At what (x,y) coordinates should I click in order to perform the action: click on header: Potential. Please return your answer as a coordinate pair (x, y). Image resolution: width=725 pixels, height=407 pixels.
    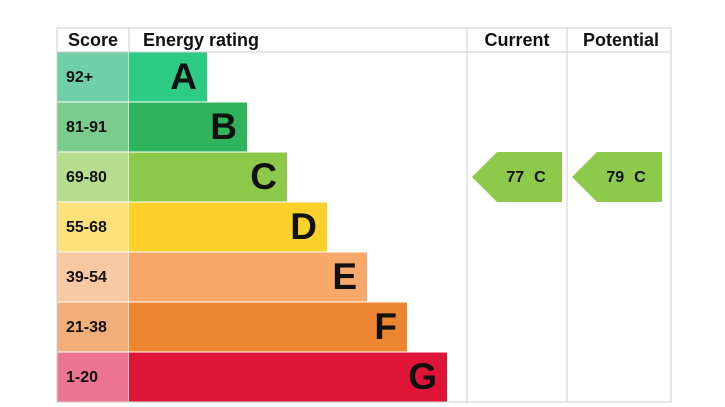
    Looking at the image, I should click on (621, 40).